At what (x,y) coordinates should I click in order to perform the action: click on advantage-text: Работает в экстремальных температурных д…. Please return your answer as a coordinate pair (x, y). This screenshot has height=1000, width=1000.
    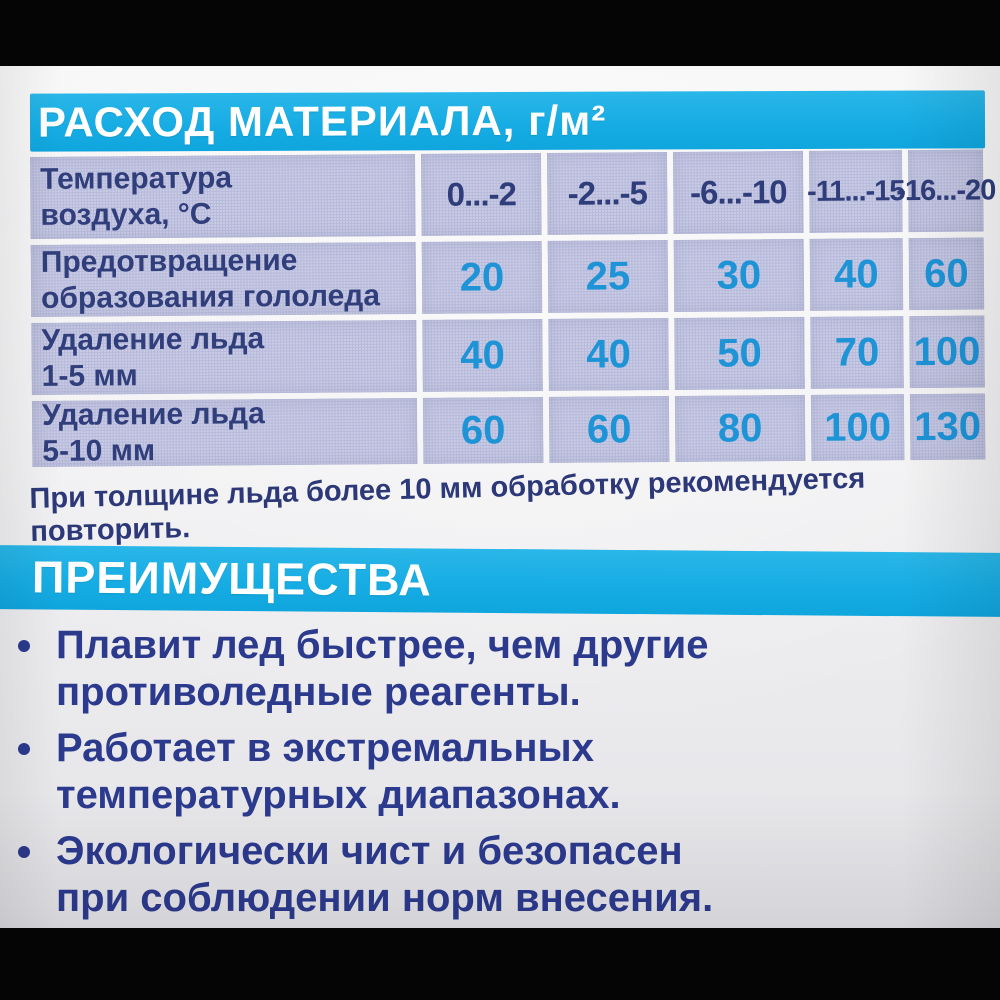
    Looking at the image, I should click on (338, 771).